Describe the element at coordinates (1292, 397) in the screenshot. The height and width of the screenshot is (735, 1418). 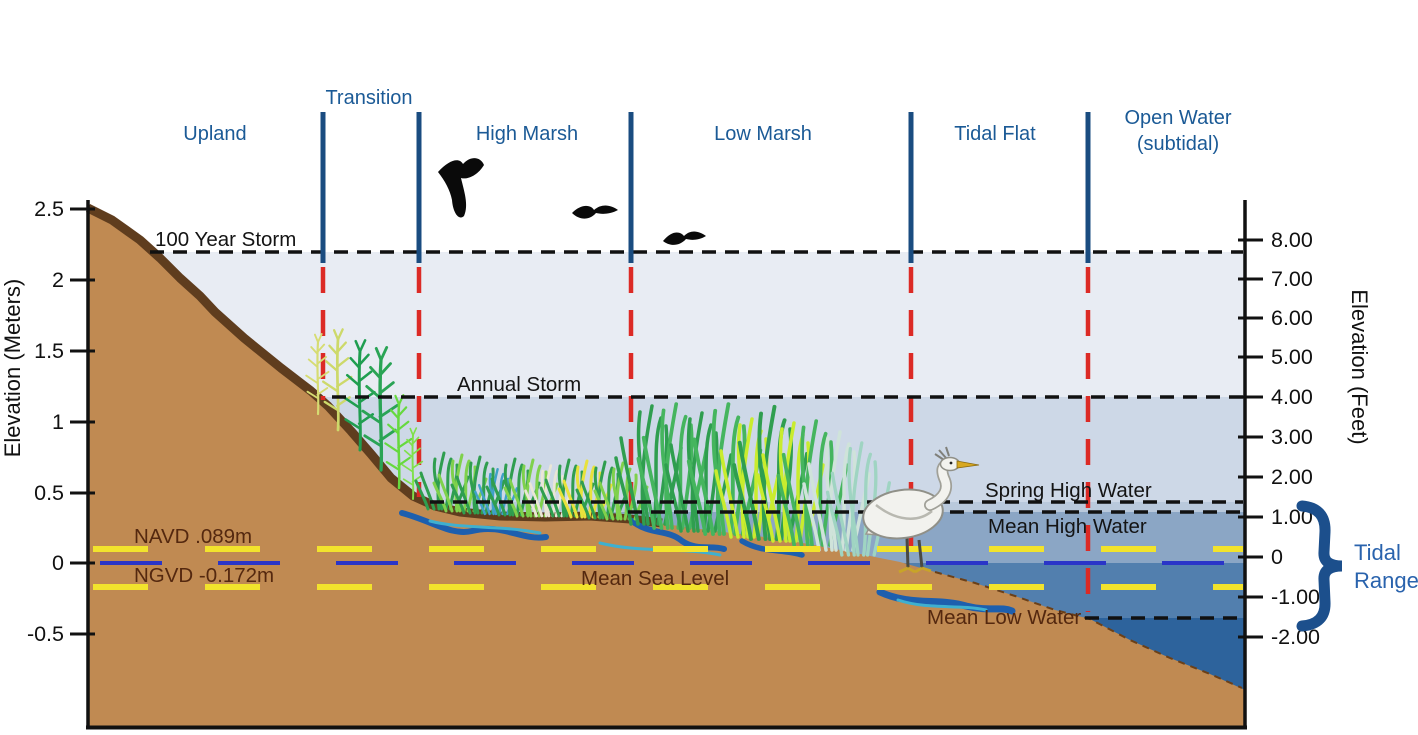
I see `axis-tick-label: 4.00` at that location.